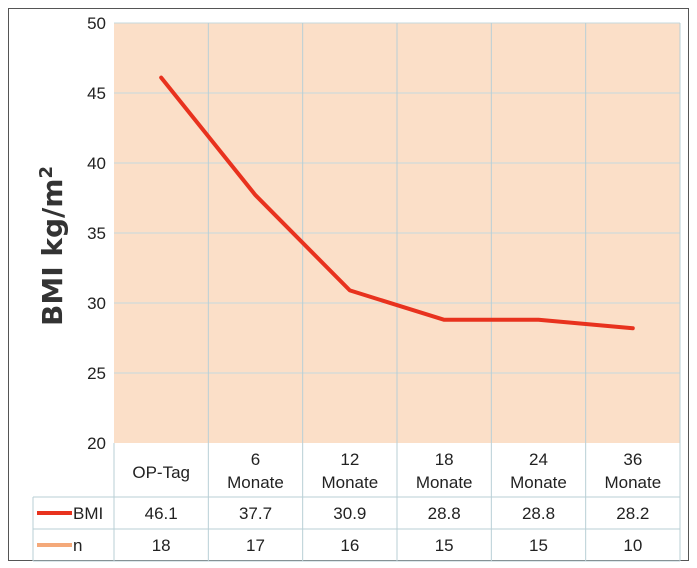 This screenshot has height=568, width=697. Describe the element at coordinates (632, 513) in the screenshot. I see `table-cell-bmi: 28.2` at that location.